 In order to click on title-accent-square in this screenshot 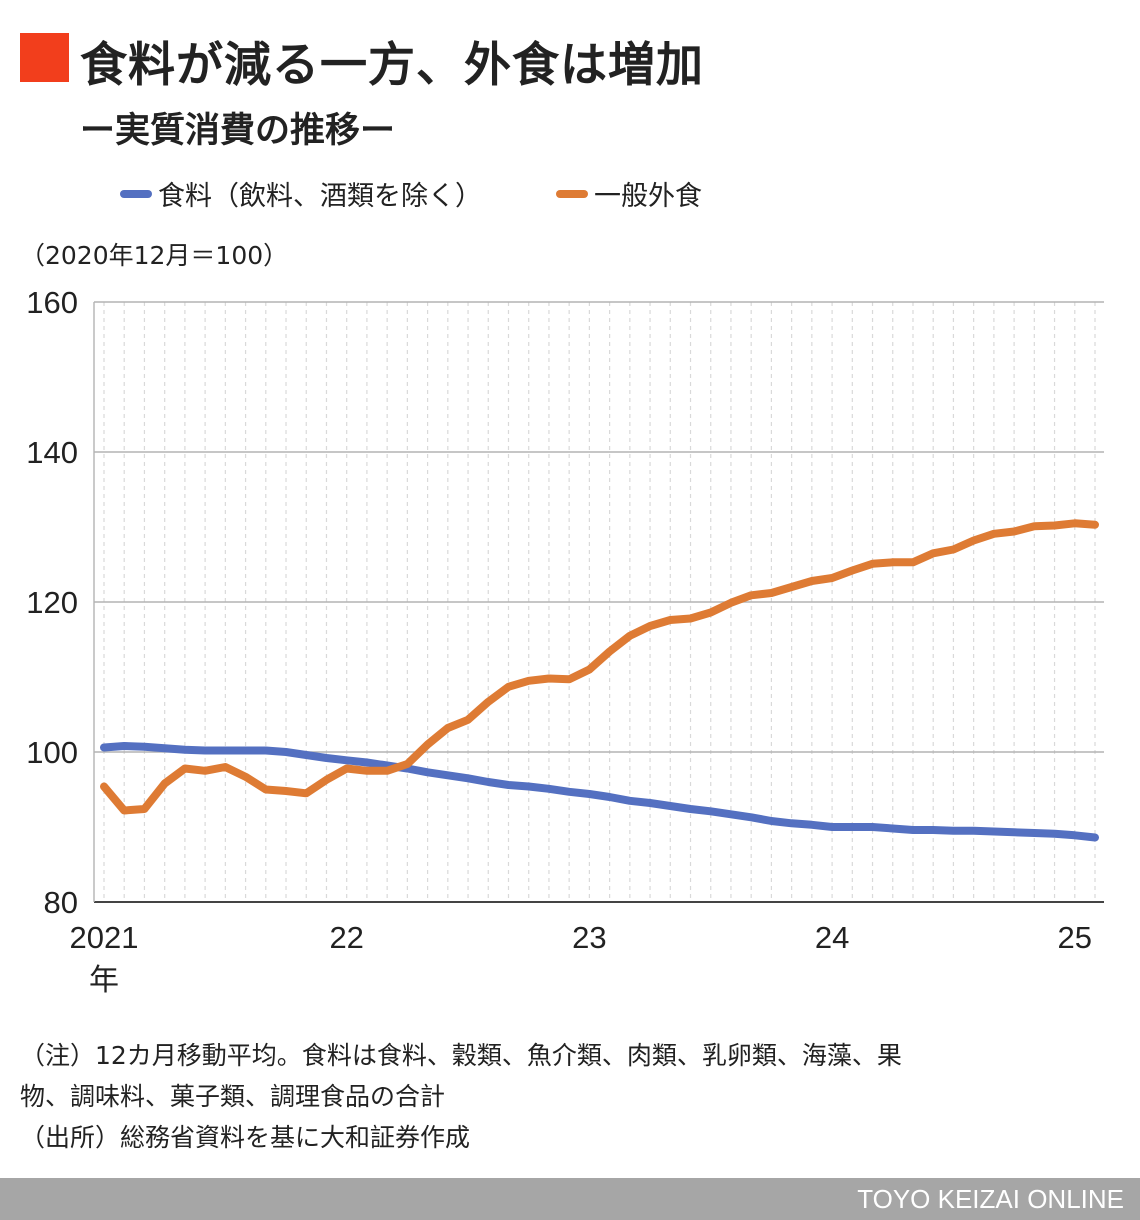, I will do `click(44, 57)`.